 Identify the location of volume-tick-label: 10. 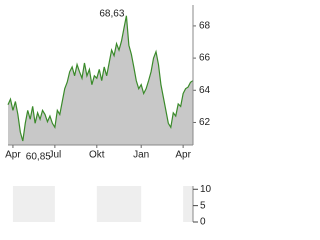
(206, 189).